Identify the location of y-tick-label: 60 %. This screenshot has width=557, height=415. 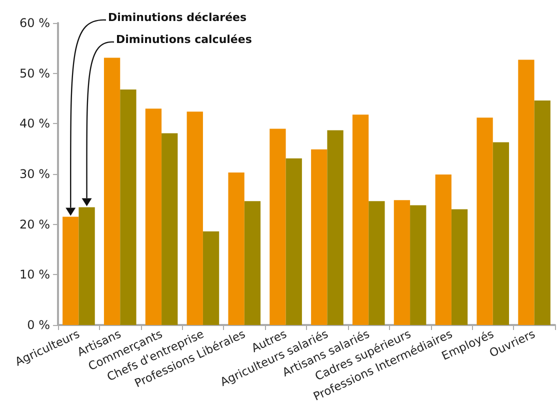
(35, 23).